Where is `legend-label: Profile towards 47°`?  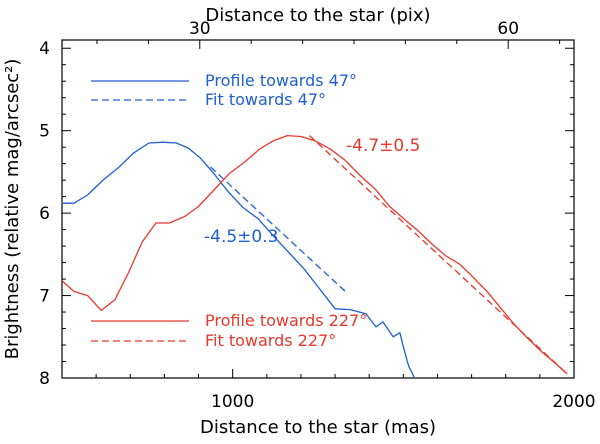 legend-label: Profile towards 47° is located at coordinates (281, 80).